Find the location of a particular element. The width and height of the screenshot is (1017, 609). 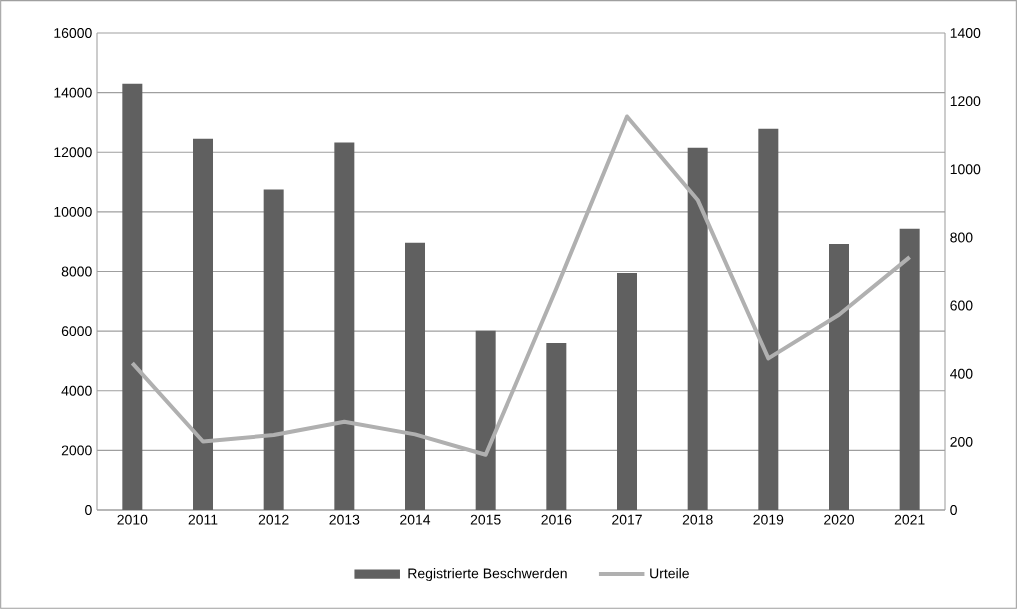

x-tick-label: 2021 is located at coordinates (909, 519).